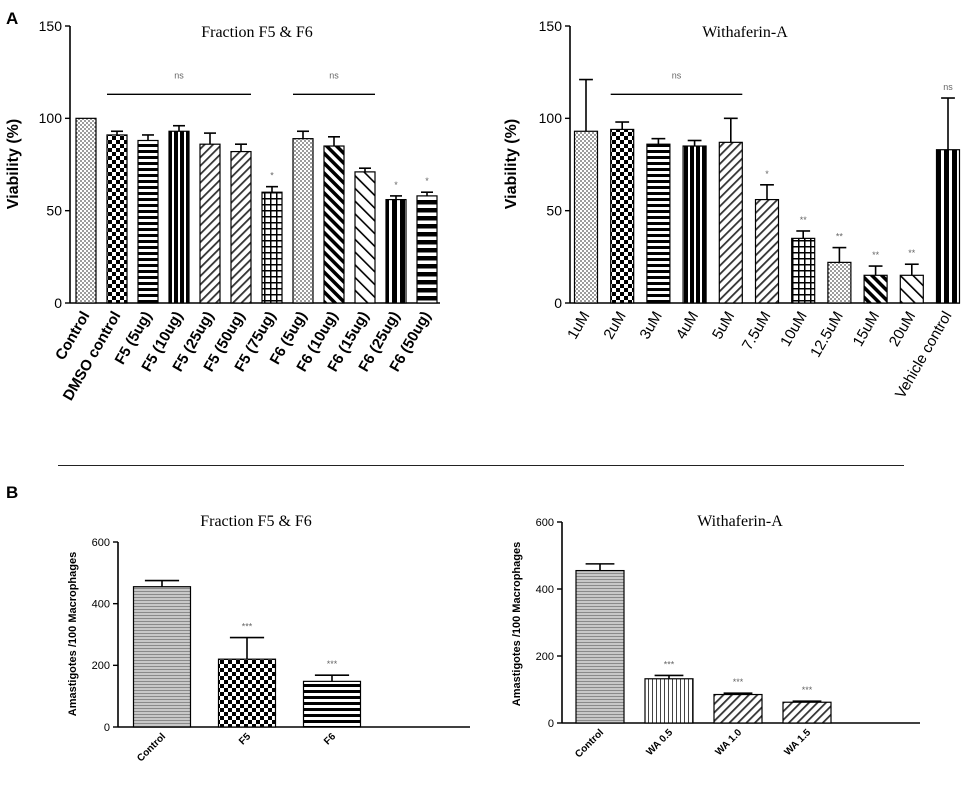 The height and width of the screenshot is (787, 965). What do you see at coordinates (245, 739) in the screenshot?
I see `category-label: F5` at bounding box center [245, 739].